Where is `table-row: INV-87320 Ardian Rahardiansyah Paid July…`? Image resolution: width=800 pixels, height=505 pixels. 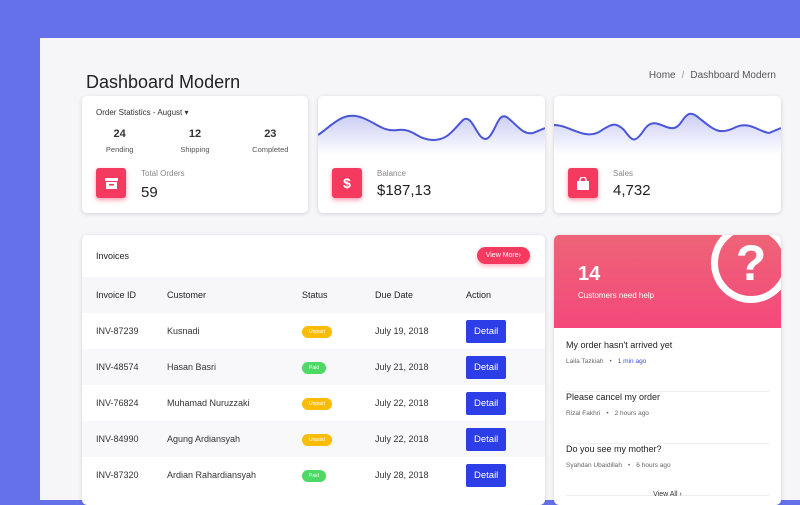
table-row: INV-87320 Ardian Rahardiansyah Paid July… is located at coordinates (313, 475).